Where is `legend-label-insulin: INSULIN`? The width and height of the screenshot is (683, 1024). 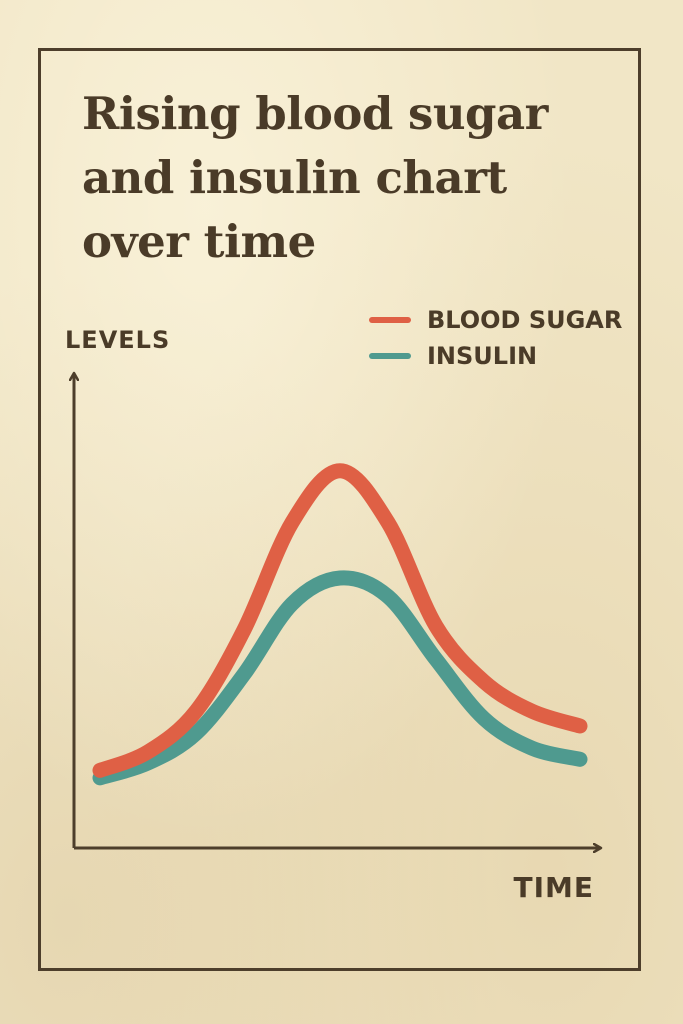
legend-label-insulin: INSULIN is located at coordinates (482, 356).